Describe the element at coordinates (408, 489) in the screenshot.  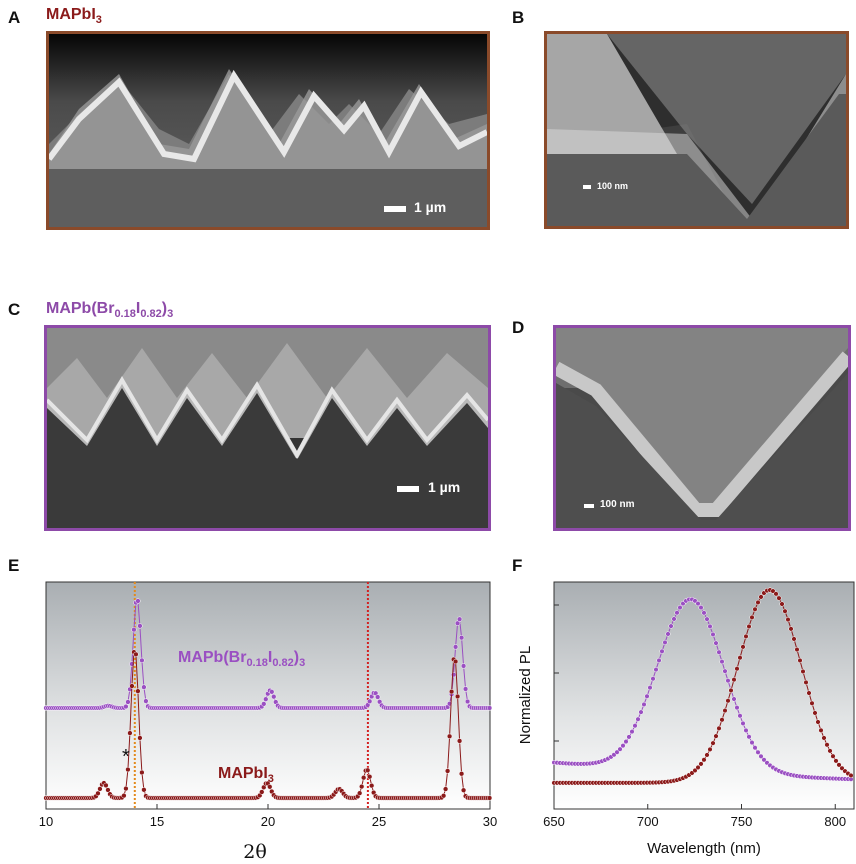
I see `scale-bar-c` at that location.